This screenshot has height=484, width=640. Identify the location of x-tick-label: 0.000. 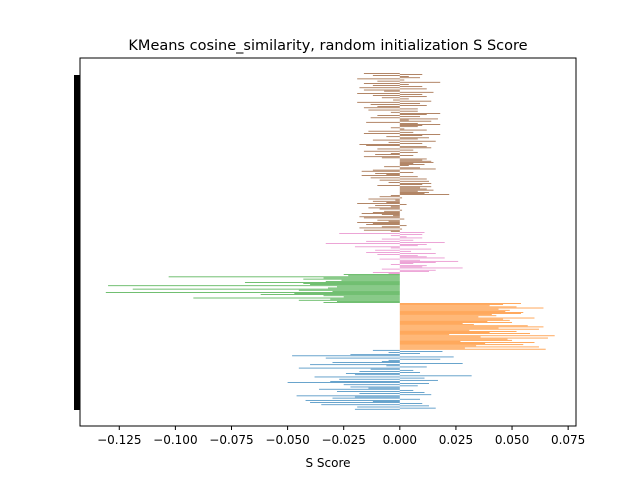
(400, 440).